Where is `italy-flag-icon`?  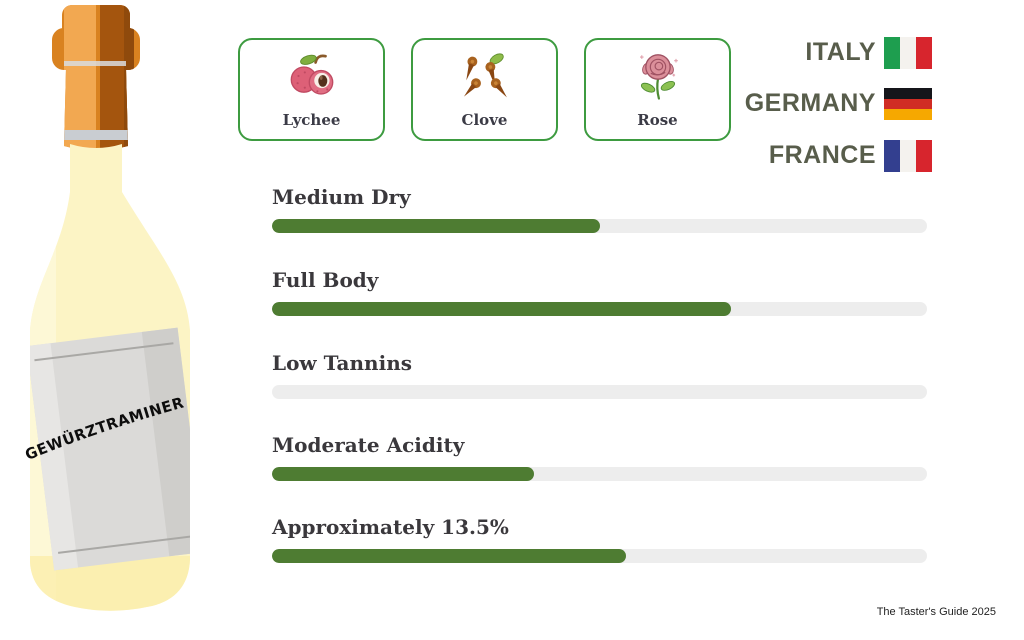 italy-flag-icon is located at coordinates (908, 52).